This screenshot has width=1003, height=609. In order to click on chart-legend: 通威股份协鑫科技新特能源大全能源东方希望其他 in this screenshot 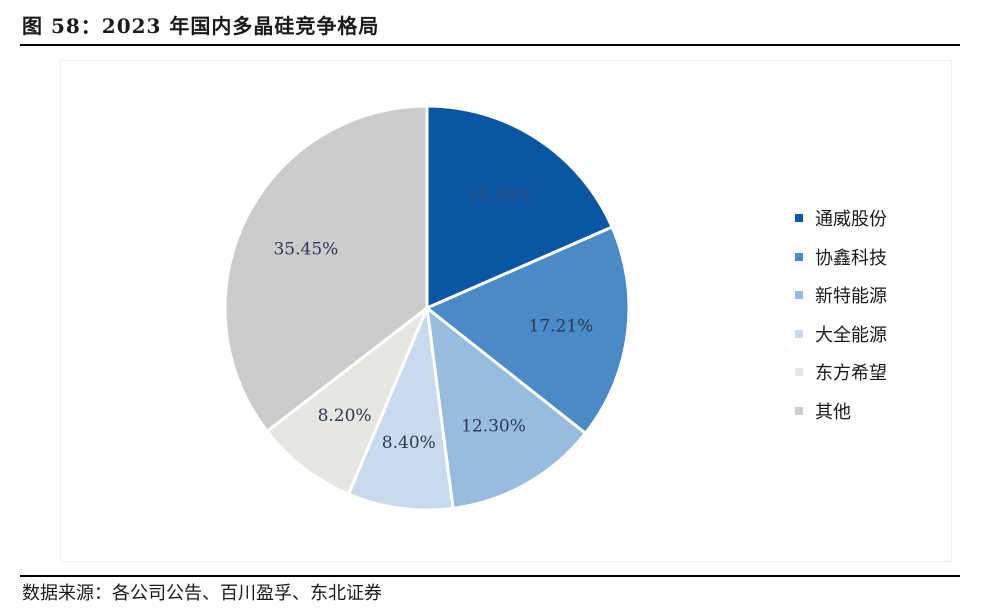, I will do `click(841, 314)`.